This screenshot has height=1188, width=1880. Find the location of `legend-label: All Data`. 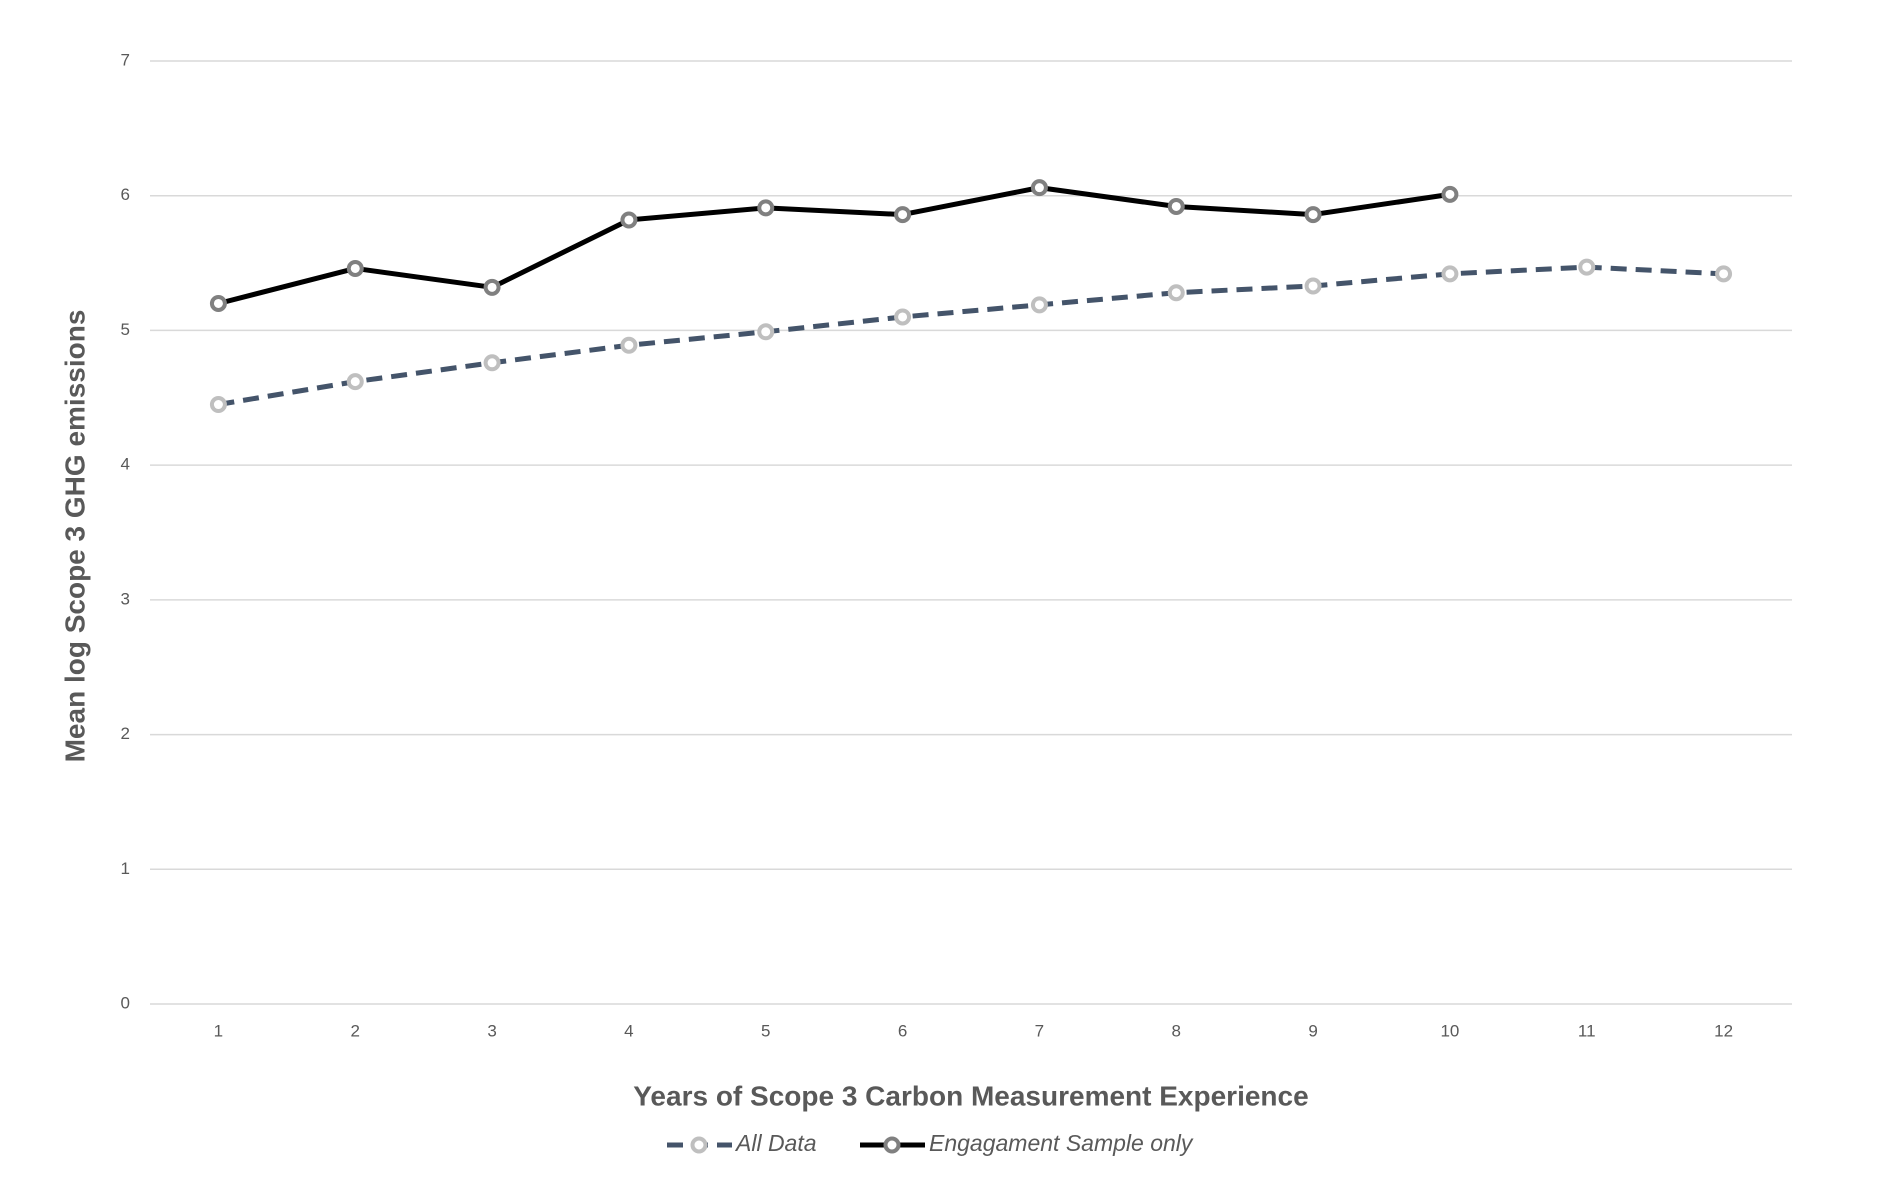

legend-label: All Data is located at coordinates (775, 1143).